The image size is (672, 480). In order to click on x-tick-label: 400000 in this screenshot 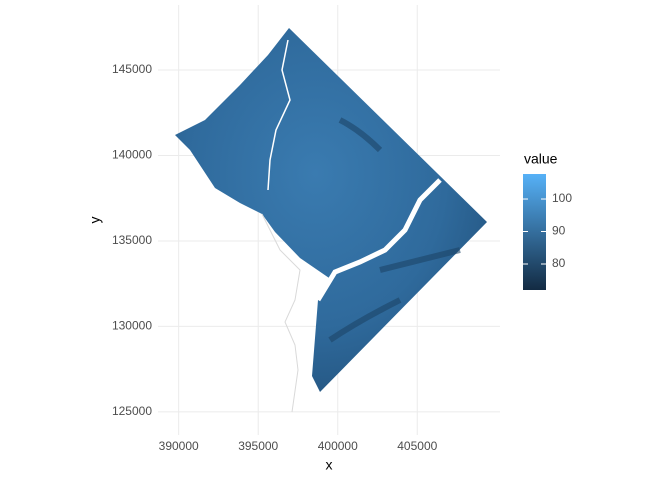, I will do `click(338, 446)`.